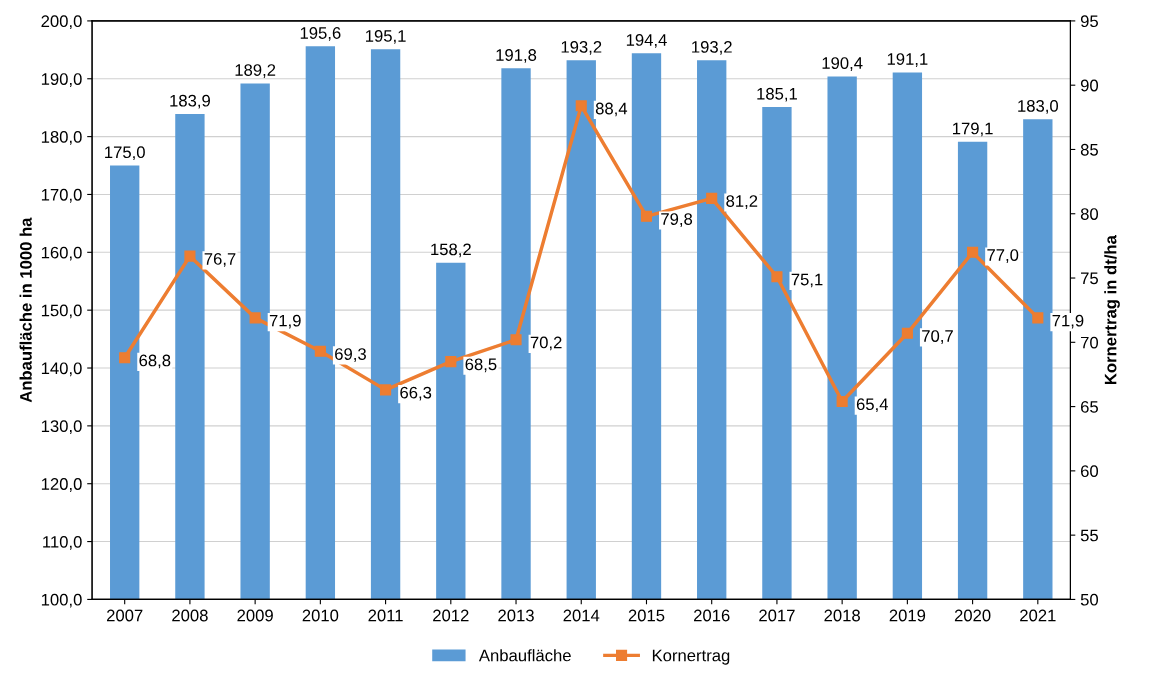 This screenshot has height=697, width=1151. I want to click on y2-tick-label: 75, so click(1089, 278).